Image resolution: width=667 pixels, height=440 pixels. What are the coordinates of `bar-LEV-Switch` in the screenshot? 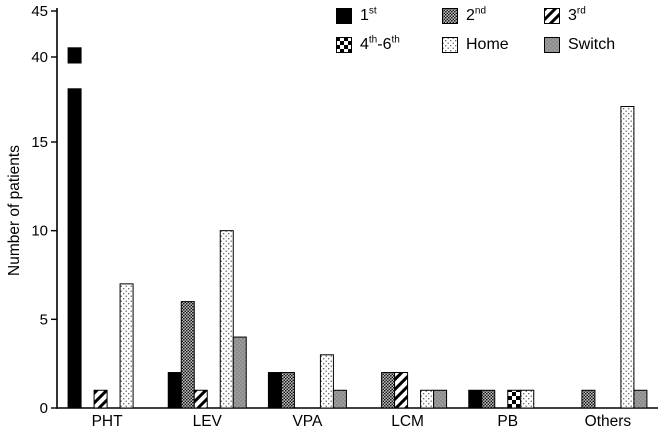 It's located at (239, 372).